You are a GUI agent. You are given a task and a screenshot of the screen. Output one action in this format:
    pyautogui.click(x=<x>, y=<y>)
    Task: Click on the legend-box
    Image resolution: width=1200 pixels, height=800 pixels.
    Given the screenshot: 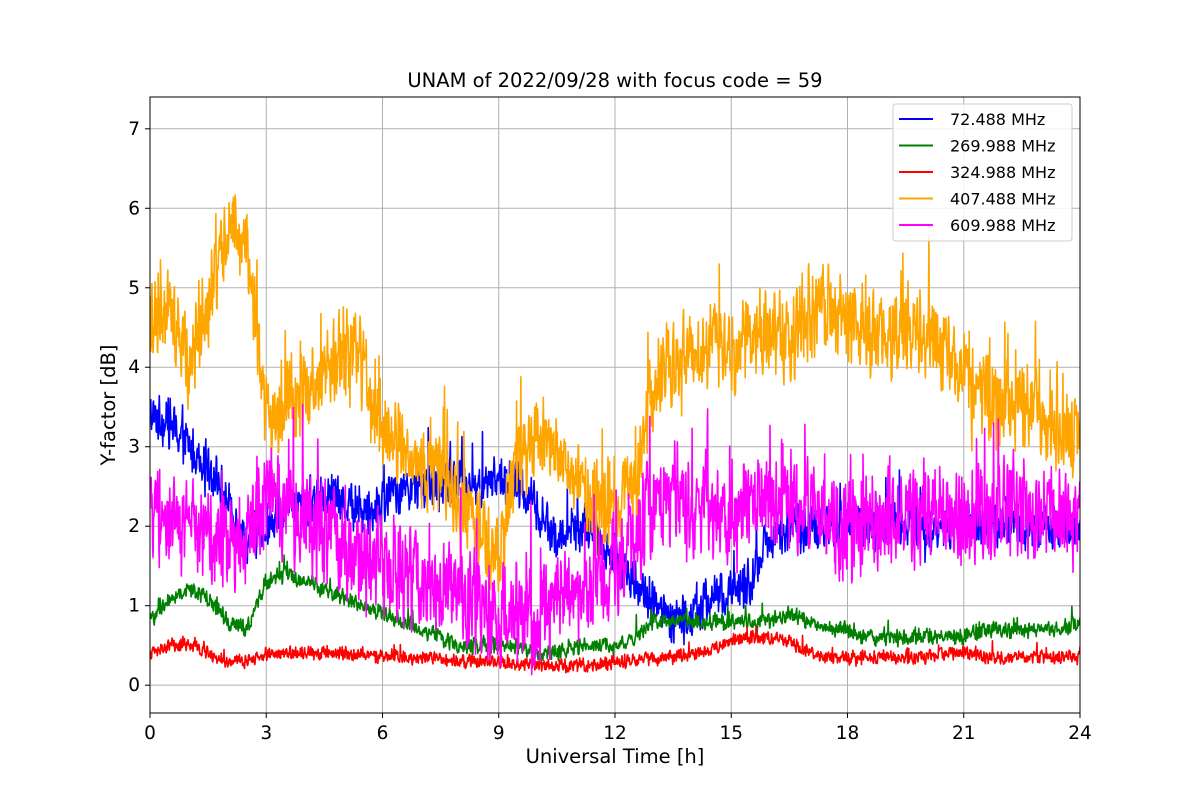 What is the action you would take?
    pyautogui.click(x=982, y=172)
    